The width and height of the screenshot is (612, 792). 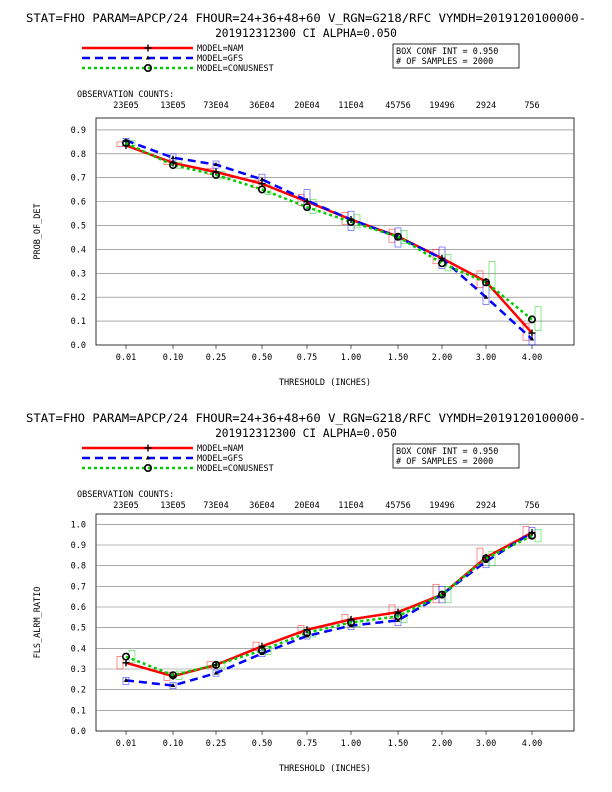 What do you see at coordinates (78, 346) in the screenshot?
I see `y-tick-label: 0.0` at bounding box center [78, 346].